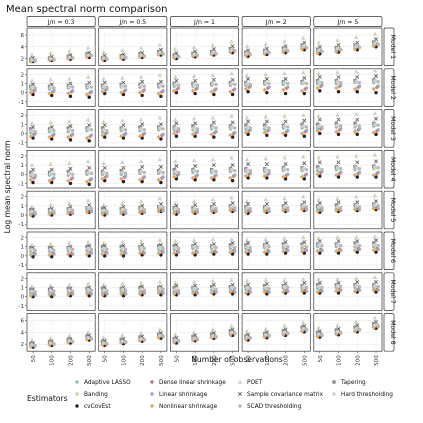 The height and width of the screenshot is (423, 423). What do you see at coordinates (334, 394) in the screenshot?
I see `legend-key` at bounding box center [334, 394].